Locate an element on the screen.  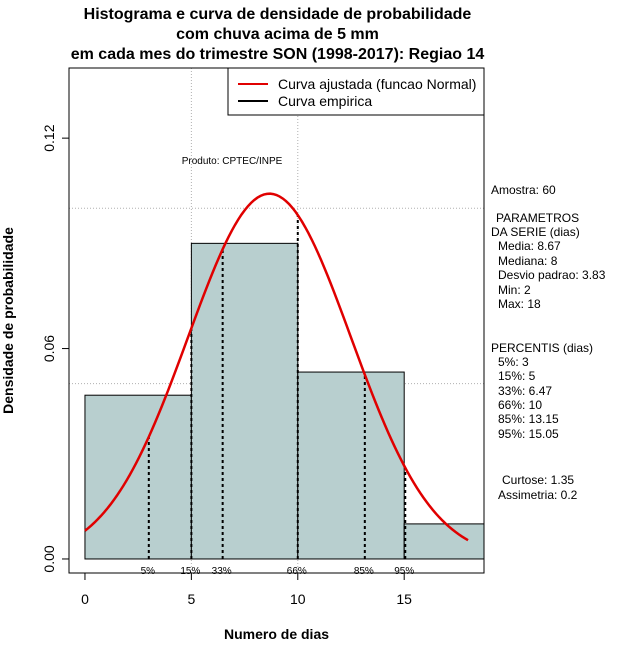
legend-label-1: Curva empirica is located at coordinates (325, 101).